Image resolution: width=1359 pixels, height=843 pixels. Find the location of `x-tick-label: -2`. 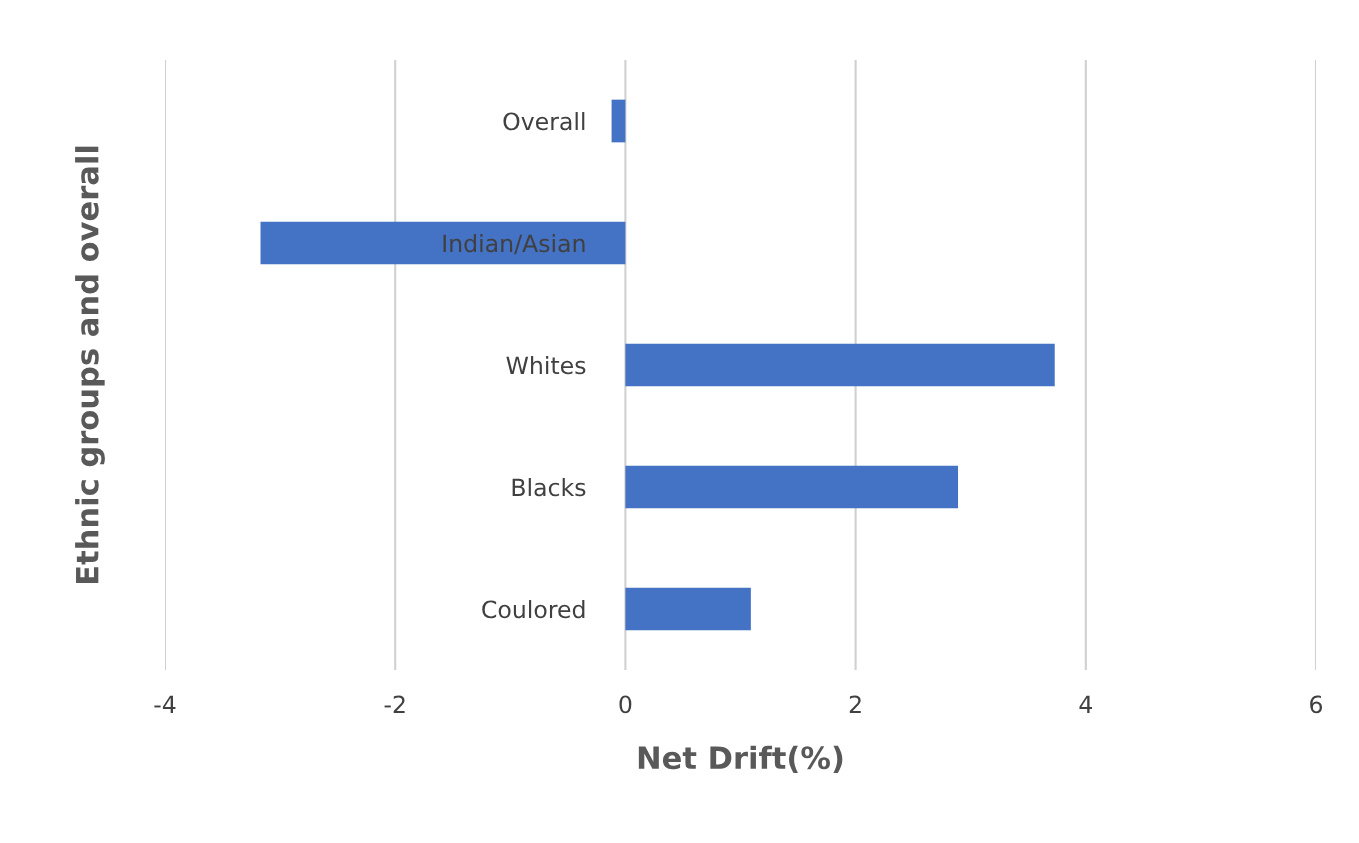

x-tick-label: -2 is located at coordinates (394, 704).